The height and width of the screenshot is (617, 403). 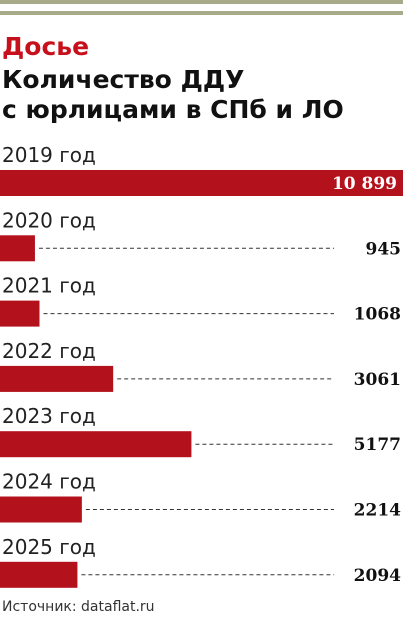 I want to click on value-label: 10 899, so click(x=364, y=184).